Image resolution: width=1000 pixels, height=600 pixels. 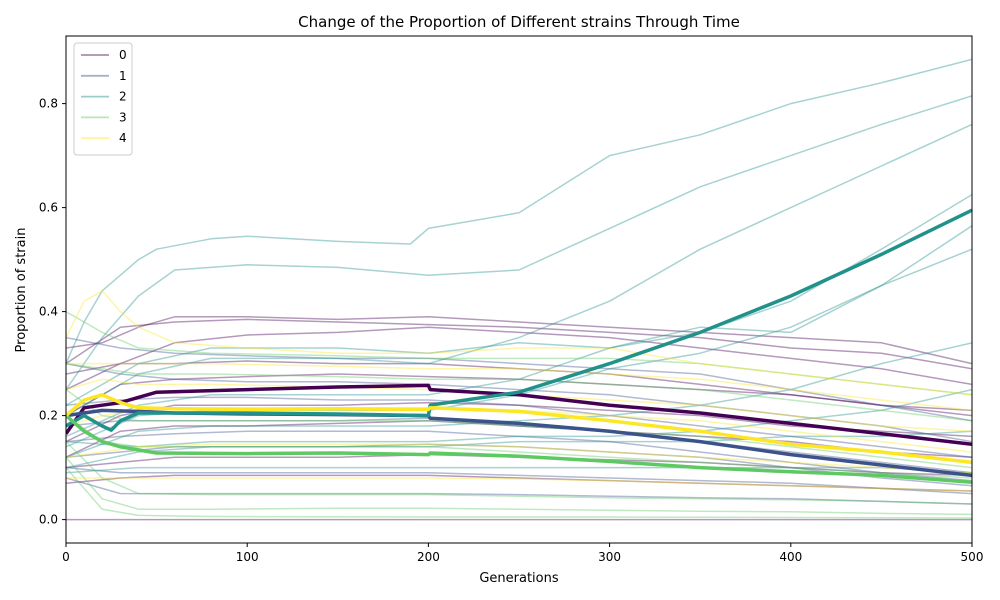 I want to click on series-0-mean-line, so click(x=519, y=414).